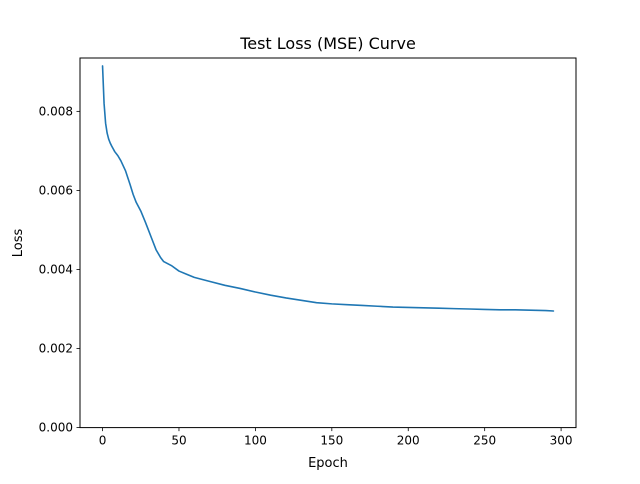 The width and height of the screenshot is (640, 484). What do you see at coordinates (103, 441) in the screenshot?
I see `x-tick-label: 0` at bounding box center [103, 441].